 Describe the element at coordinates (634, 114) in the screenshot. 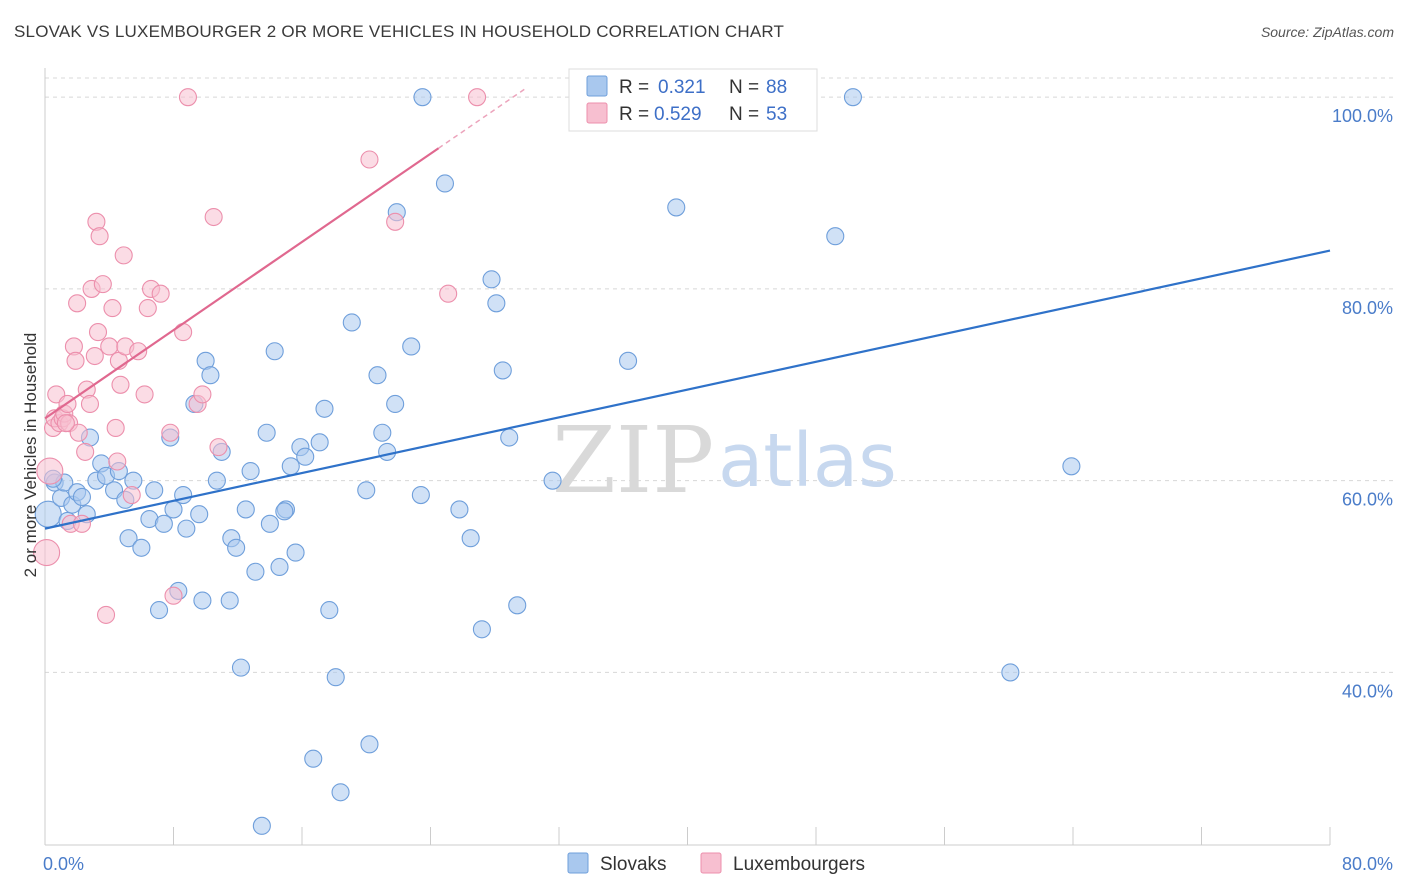

I see `legend-r-label-1: R =` at that location.